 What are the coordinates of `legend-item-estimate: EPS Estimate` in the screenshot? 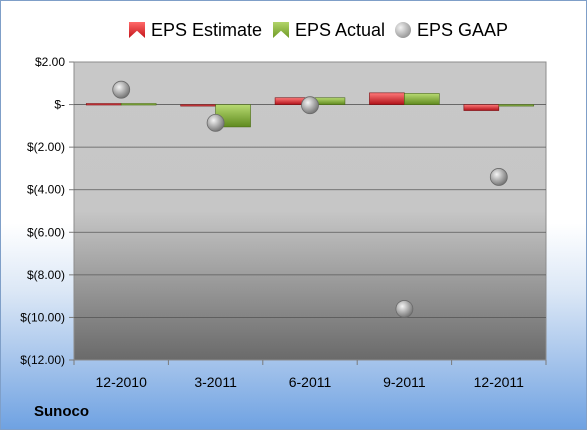 It's located at (195, 30).